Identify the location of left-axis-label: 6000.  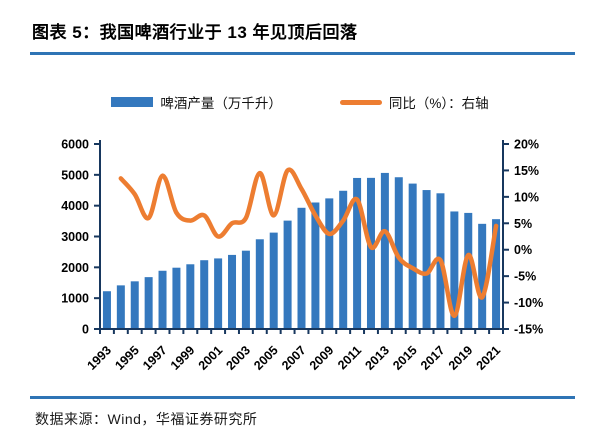
(75, 145).